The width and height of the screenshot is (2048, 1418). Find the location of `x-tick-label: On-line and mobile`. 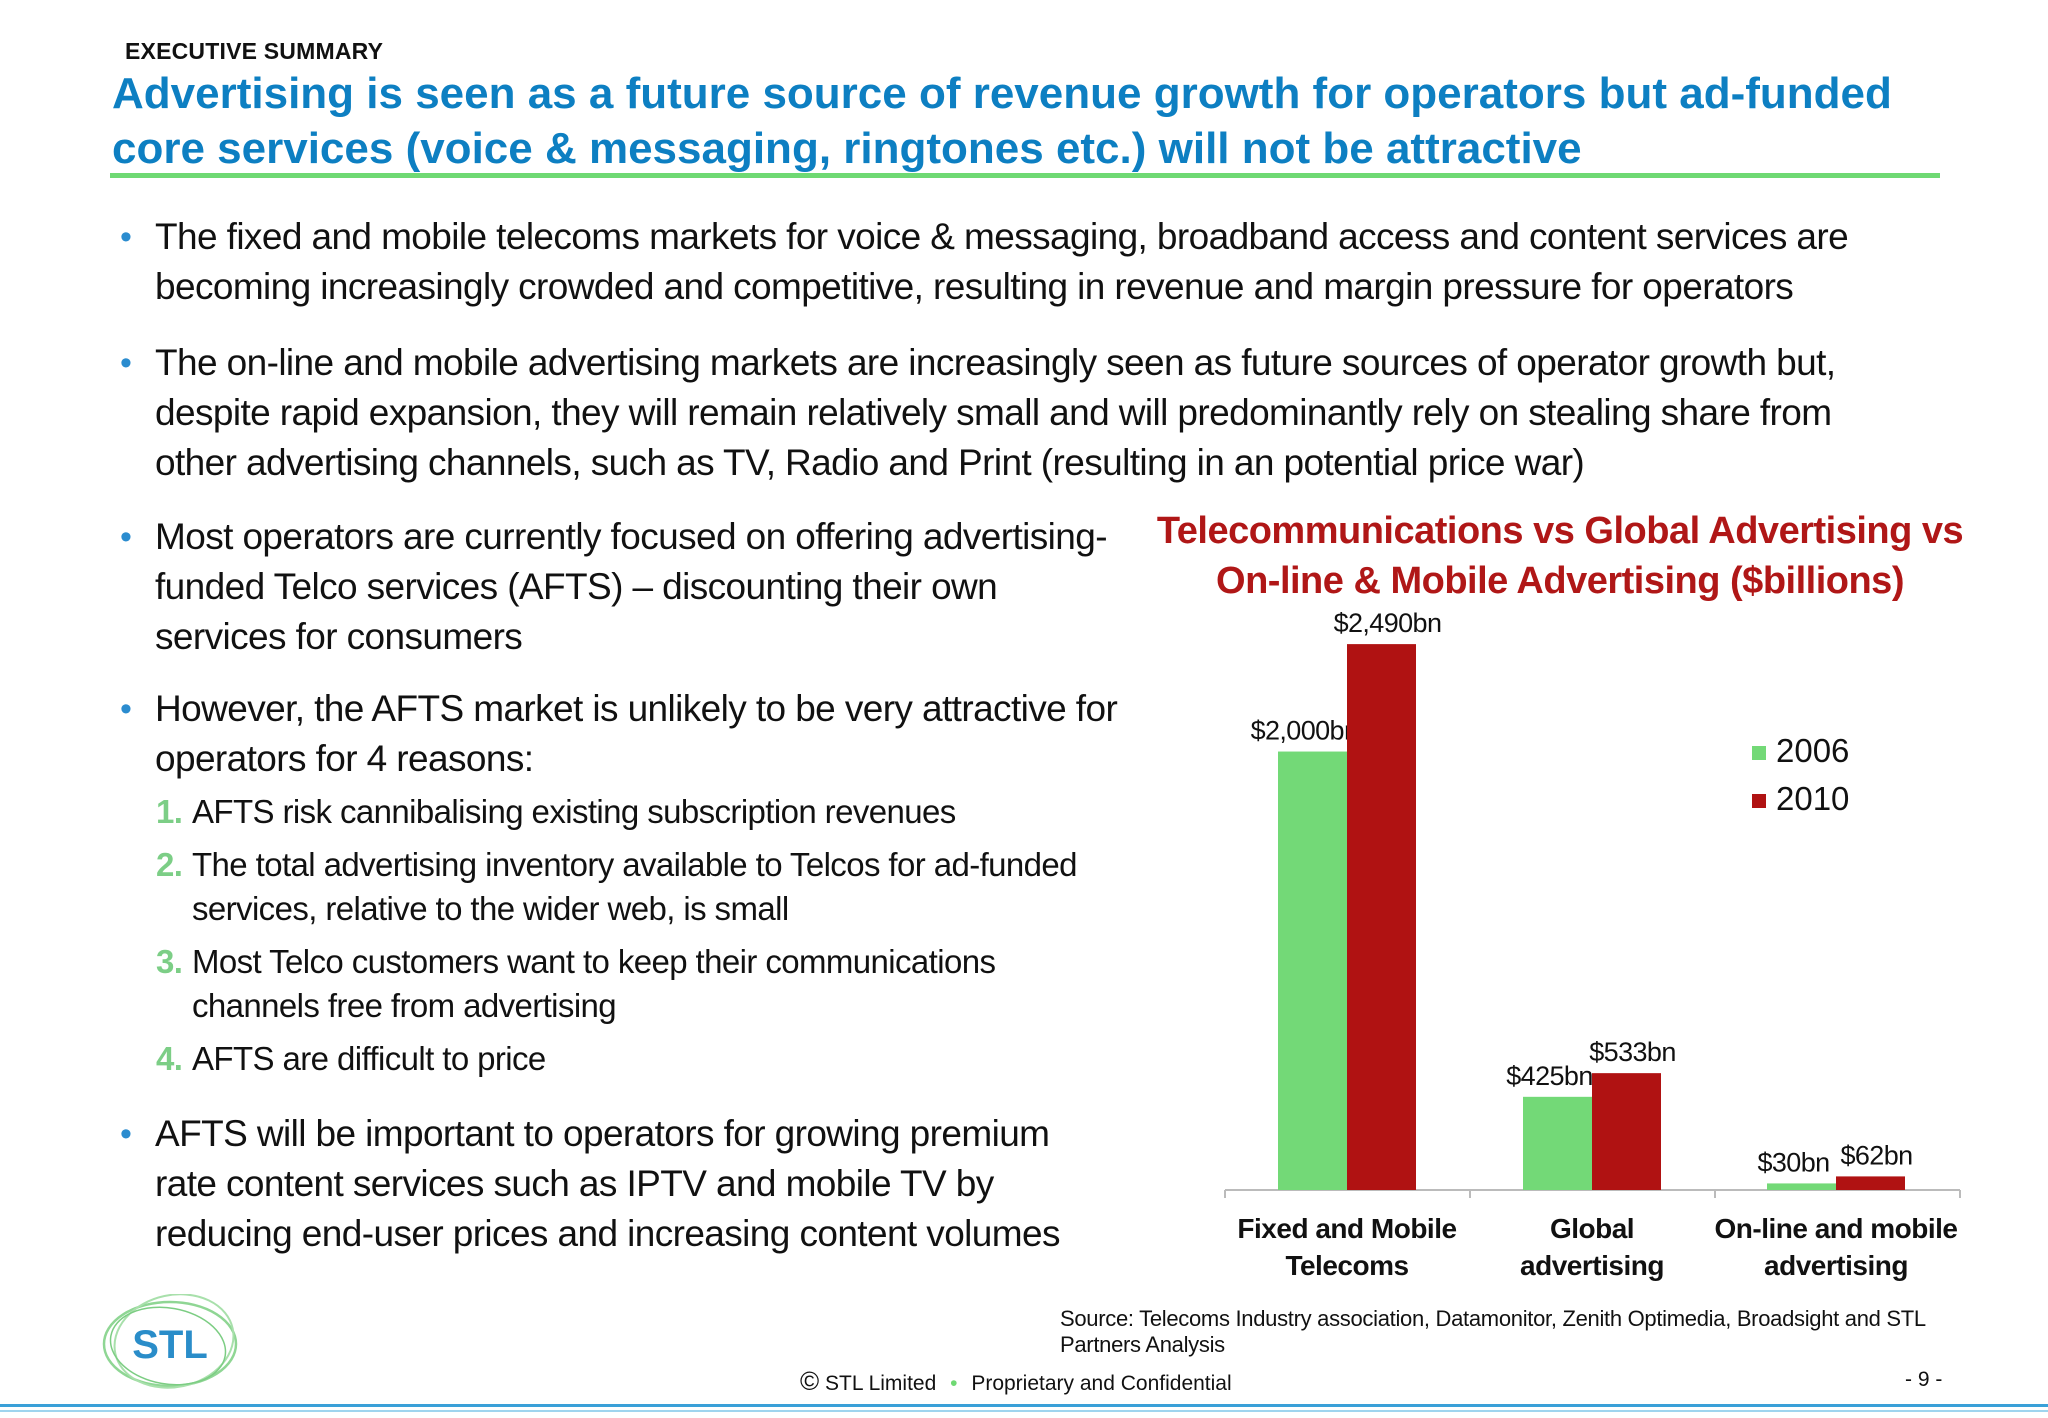

x-tick-label: On-line and mobile is located at coordinates (1835, 1228).